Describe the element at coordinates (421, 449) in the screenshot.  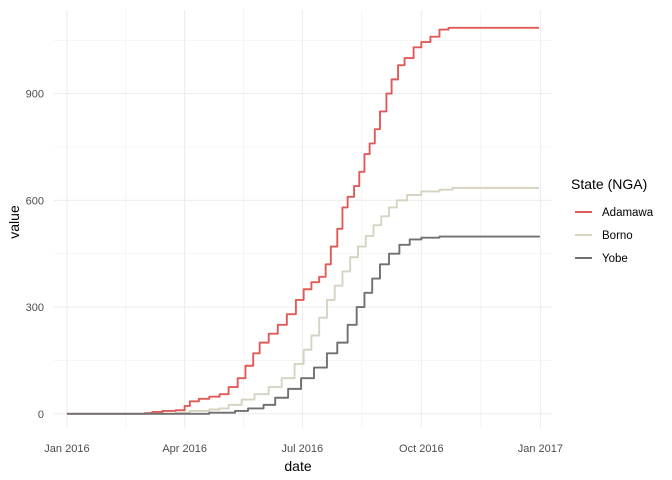
I see `x-tick-label: Oct 2016` at that location.